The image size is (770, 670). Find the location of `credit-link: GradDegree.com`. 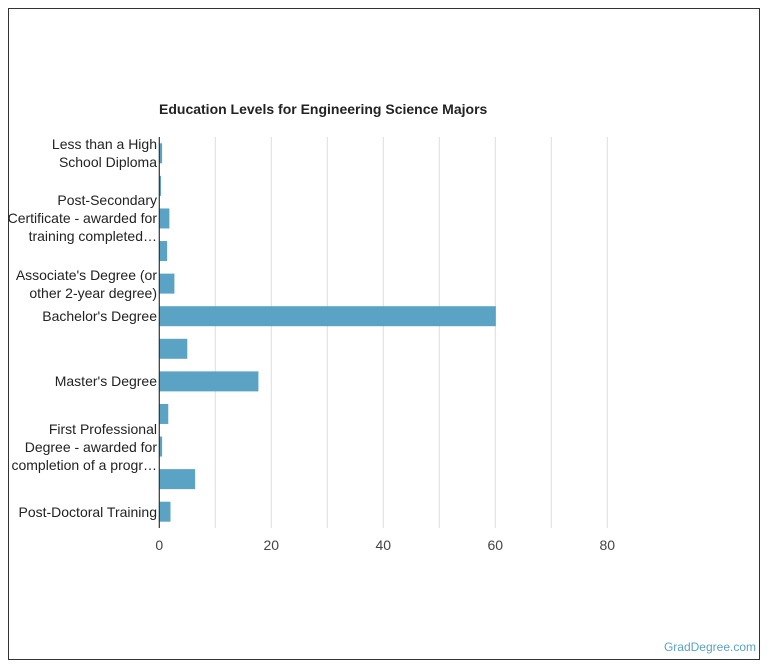

credit-link: GradDegree.com is located at coordinates (709, 647).